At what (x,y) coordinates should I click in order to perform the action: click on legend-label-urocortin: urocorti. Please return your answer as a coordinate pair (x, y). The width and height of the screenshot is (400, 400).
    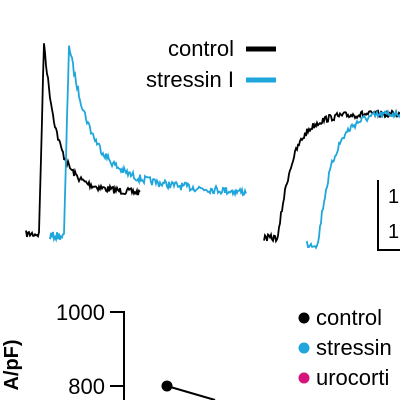
    Looking at the image, I should click on (352, 377).